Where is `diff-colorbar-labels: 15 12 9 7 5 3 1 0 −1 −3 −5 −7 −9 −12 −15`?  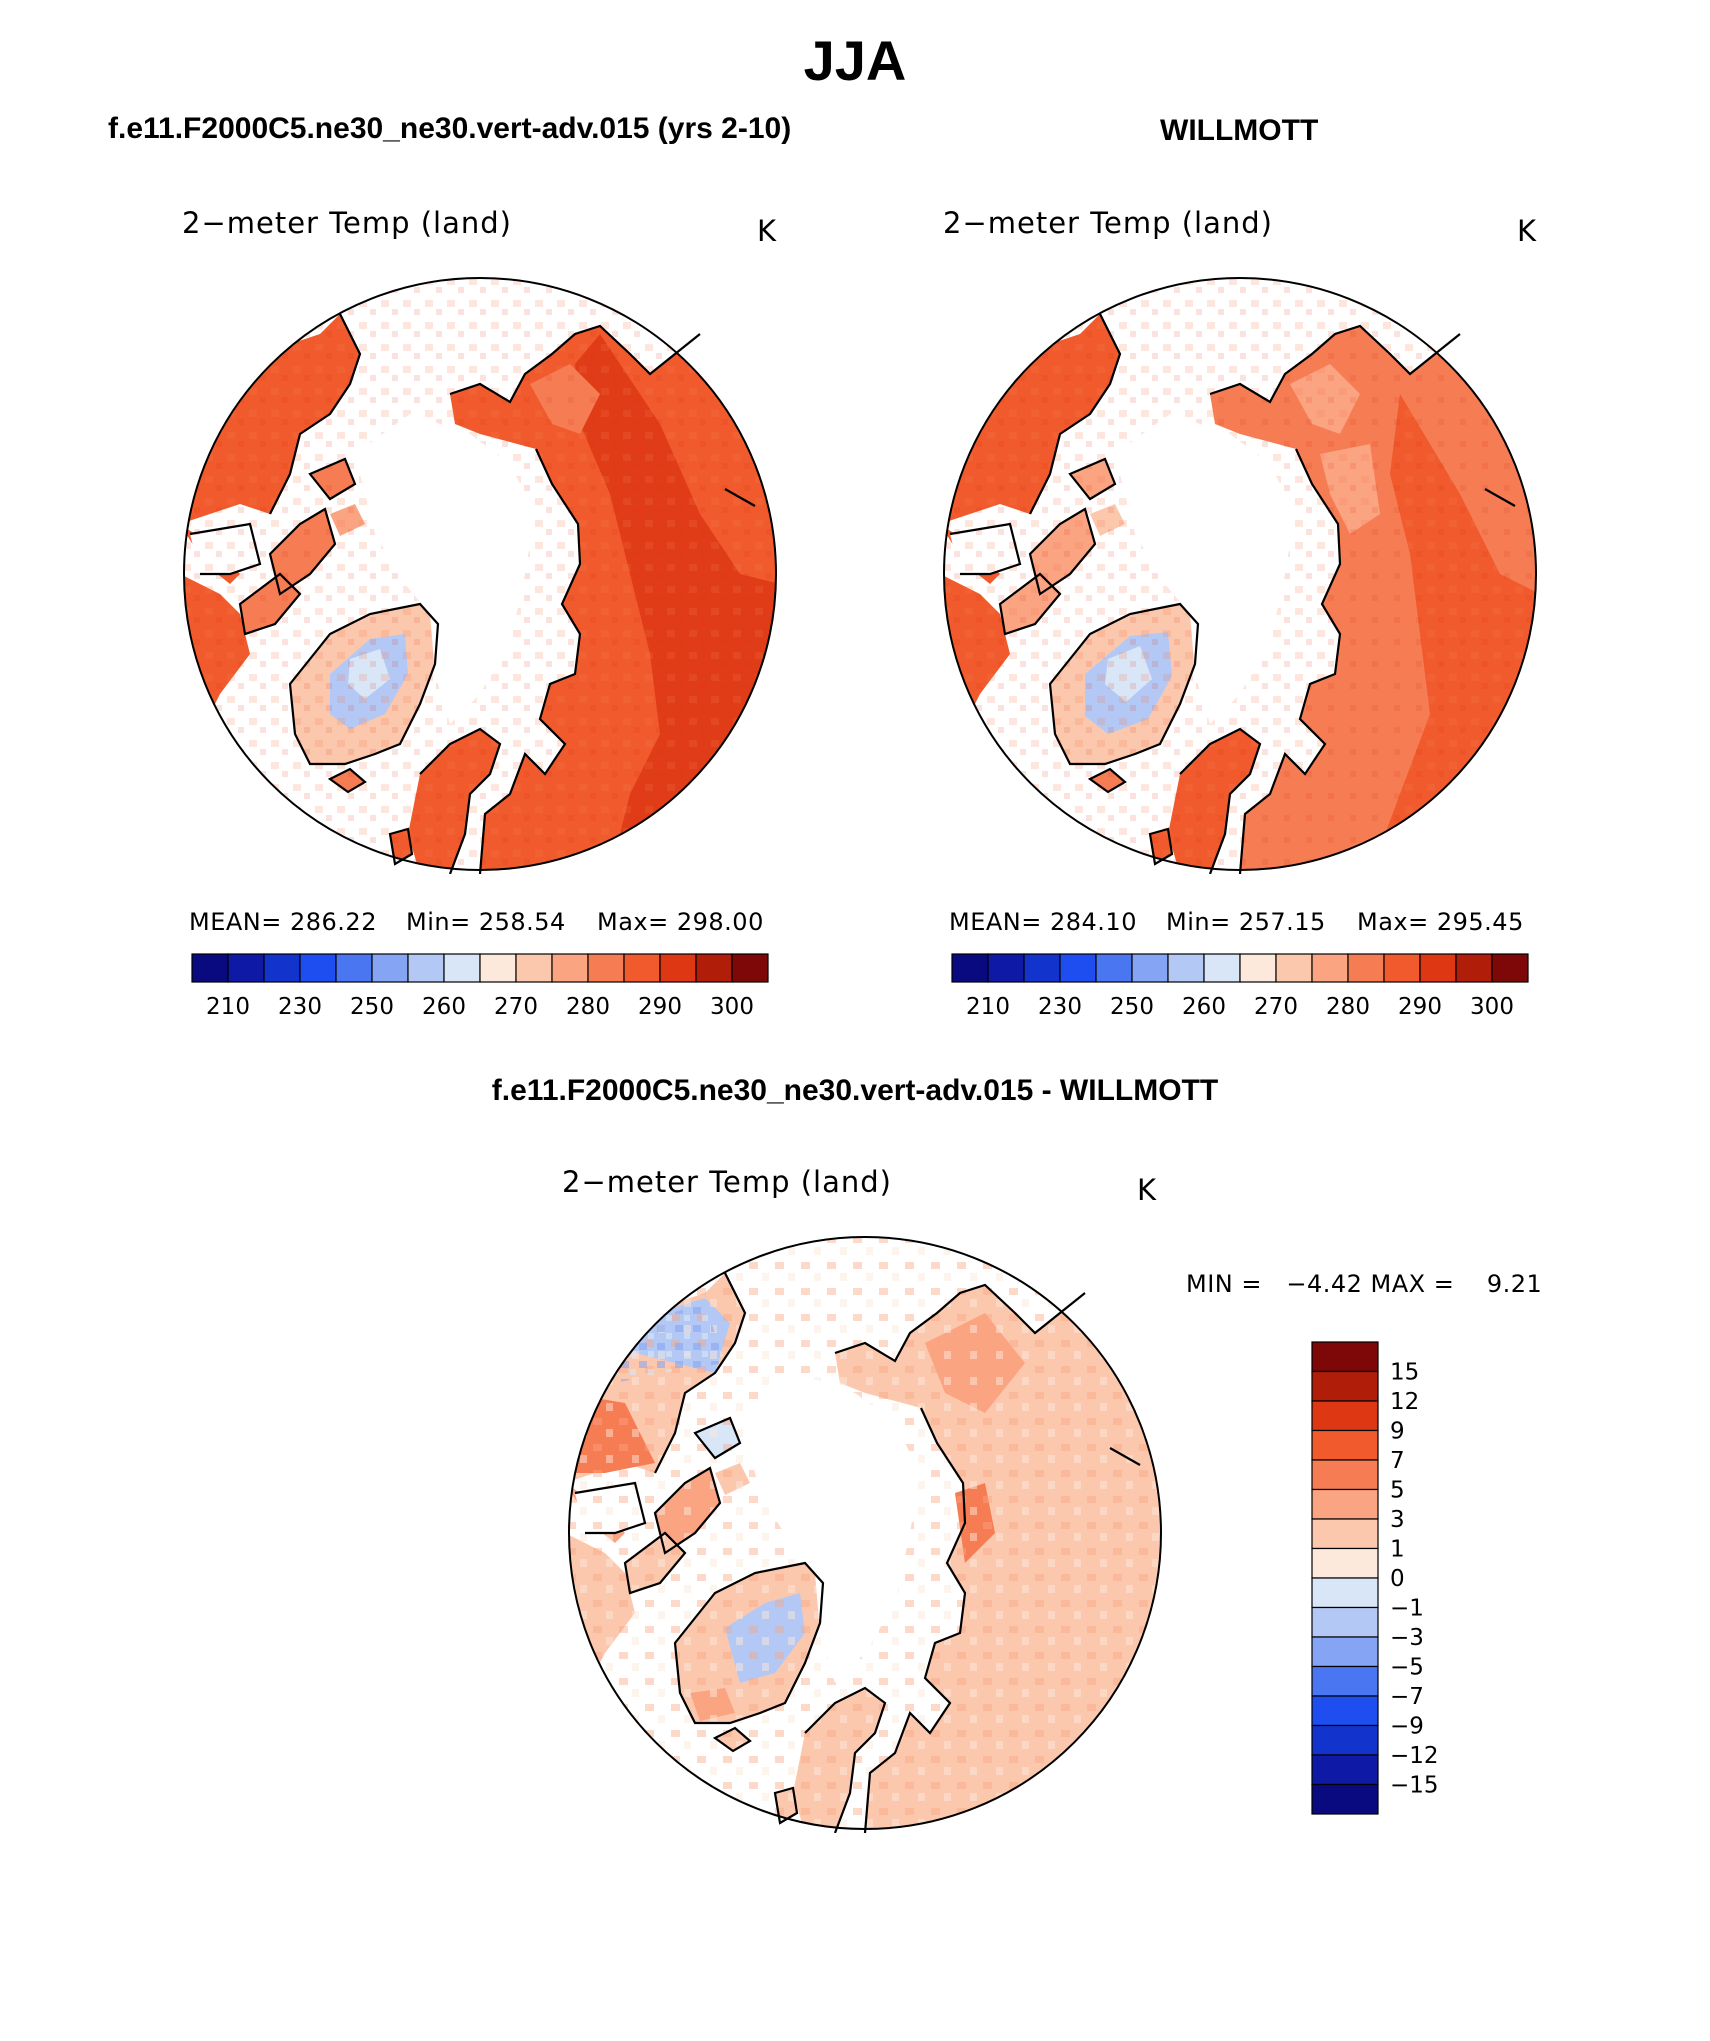 diff-colorbar-labels: 15 12 9 7 5 3 1 0 −1 −3 −5 −7 −9 −12 −15 is located at coordinates (1414, 1579).